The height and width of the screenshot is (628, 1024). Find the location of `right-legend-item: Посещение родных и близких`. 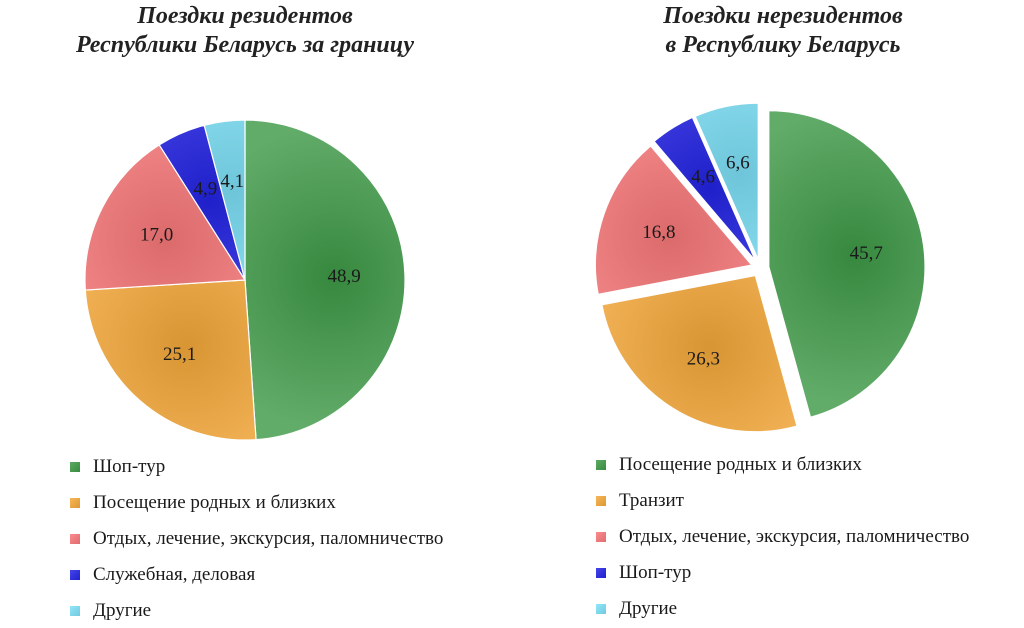

right-legend-item: Посещение родных и близких is located at coordinates (782, 471).